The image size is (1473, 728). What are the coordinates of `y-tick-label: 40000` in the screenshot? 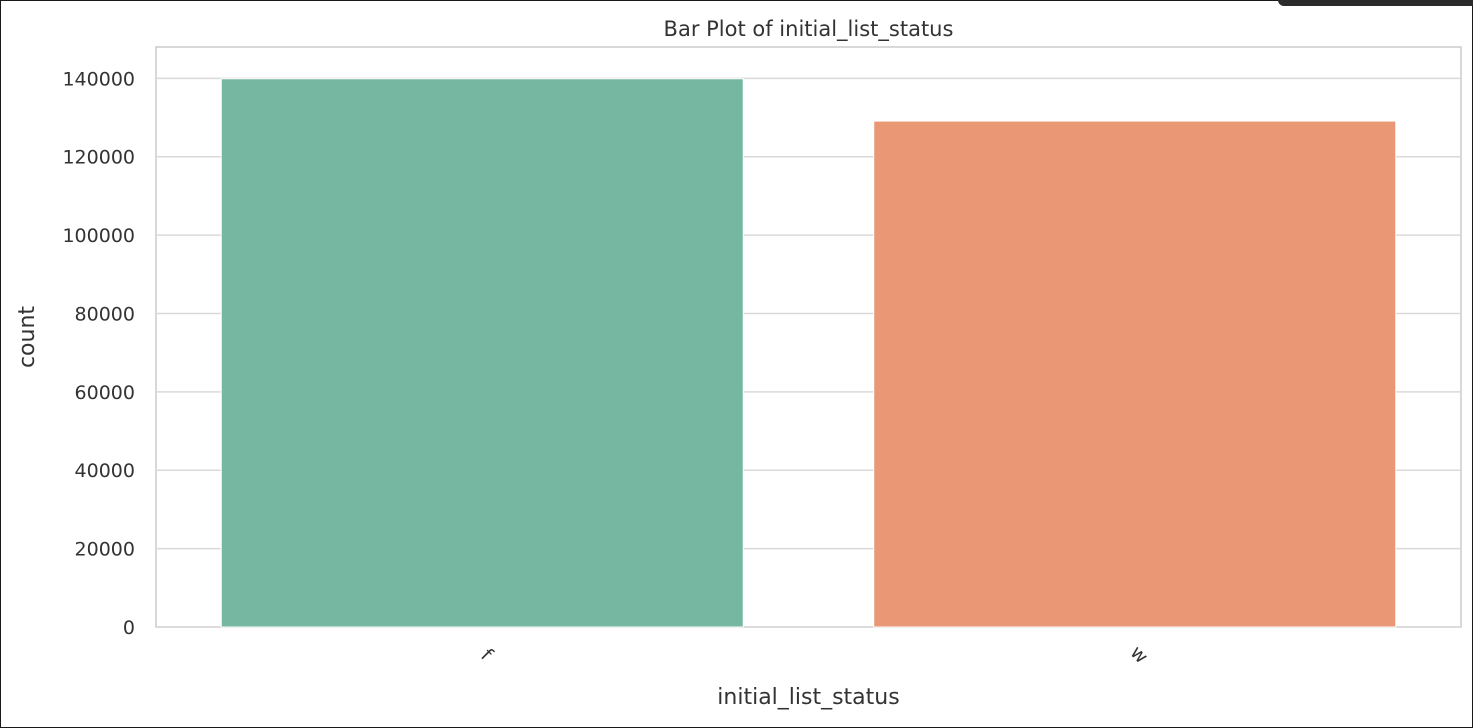 It's located at (105, 471).